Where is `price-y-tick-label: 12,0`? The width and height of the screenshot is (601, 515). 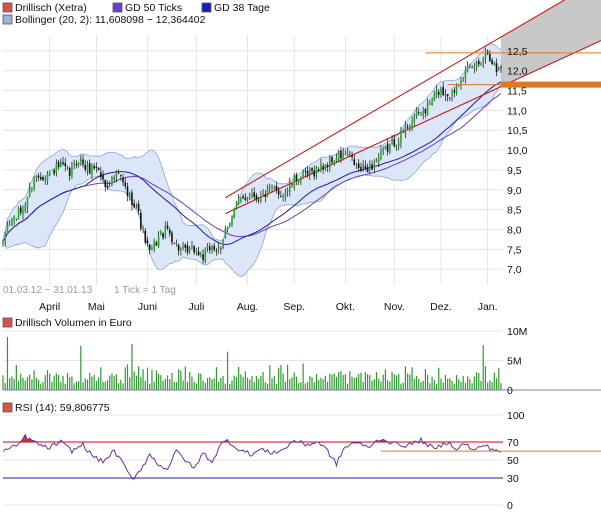 price-y-tick-label: 12,0 is located at coordinates (517, 72).